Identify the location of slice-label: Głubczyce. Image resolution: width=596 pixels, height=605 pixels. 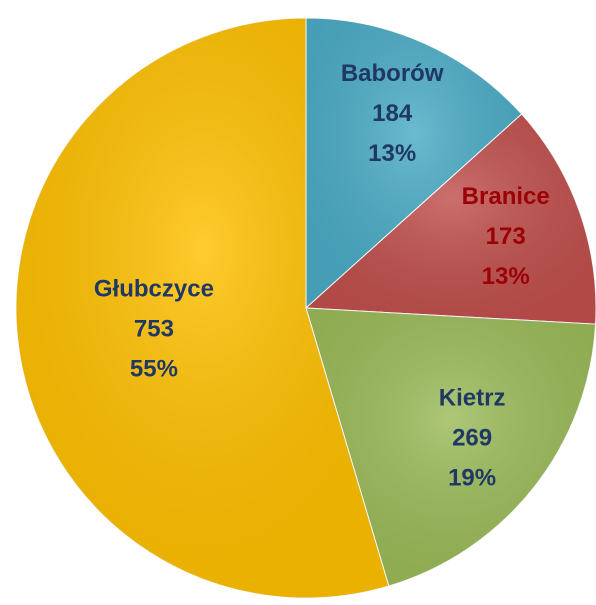
(154, 289).